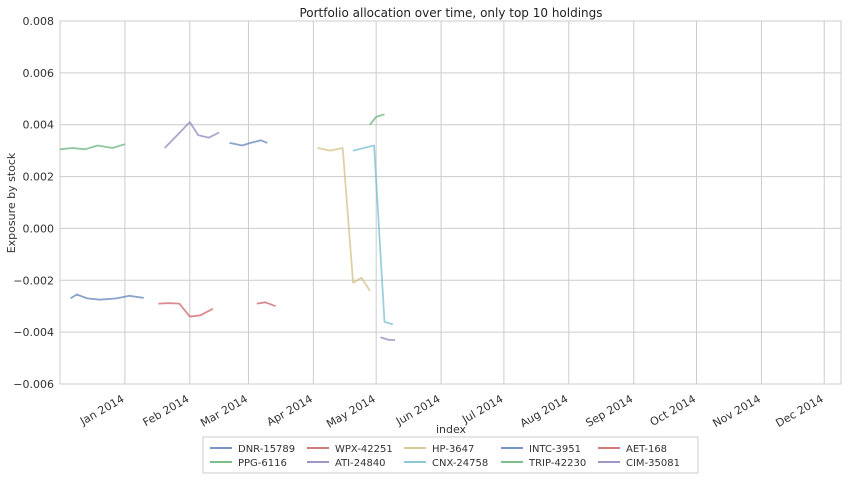 Image resolution: width=848 pixels, height=480 pixels. Describe the element at coordinates (39, 21) in the screenshot. I see `y-tick-label: 0.008` at that location.